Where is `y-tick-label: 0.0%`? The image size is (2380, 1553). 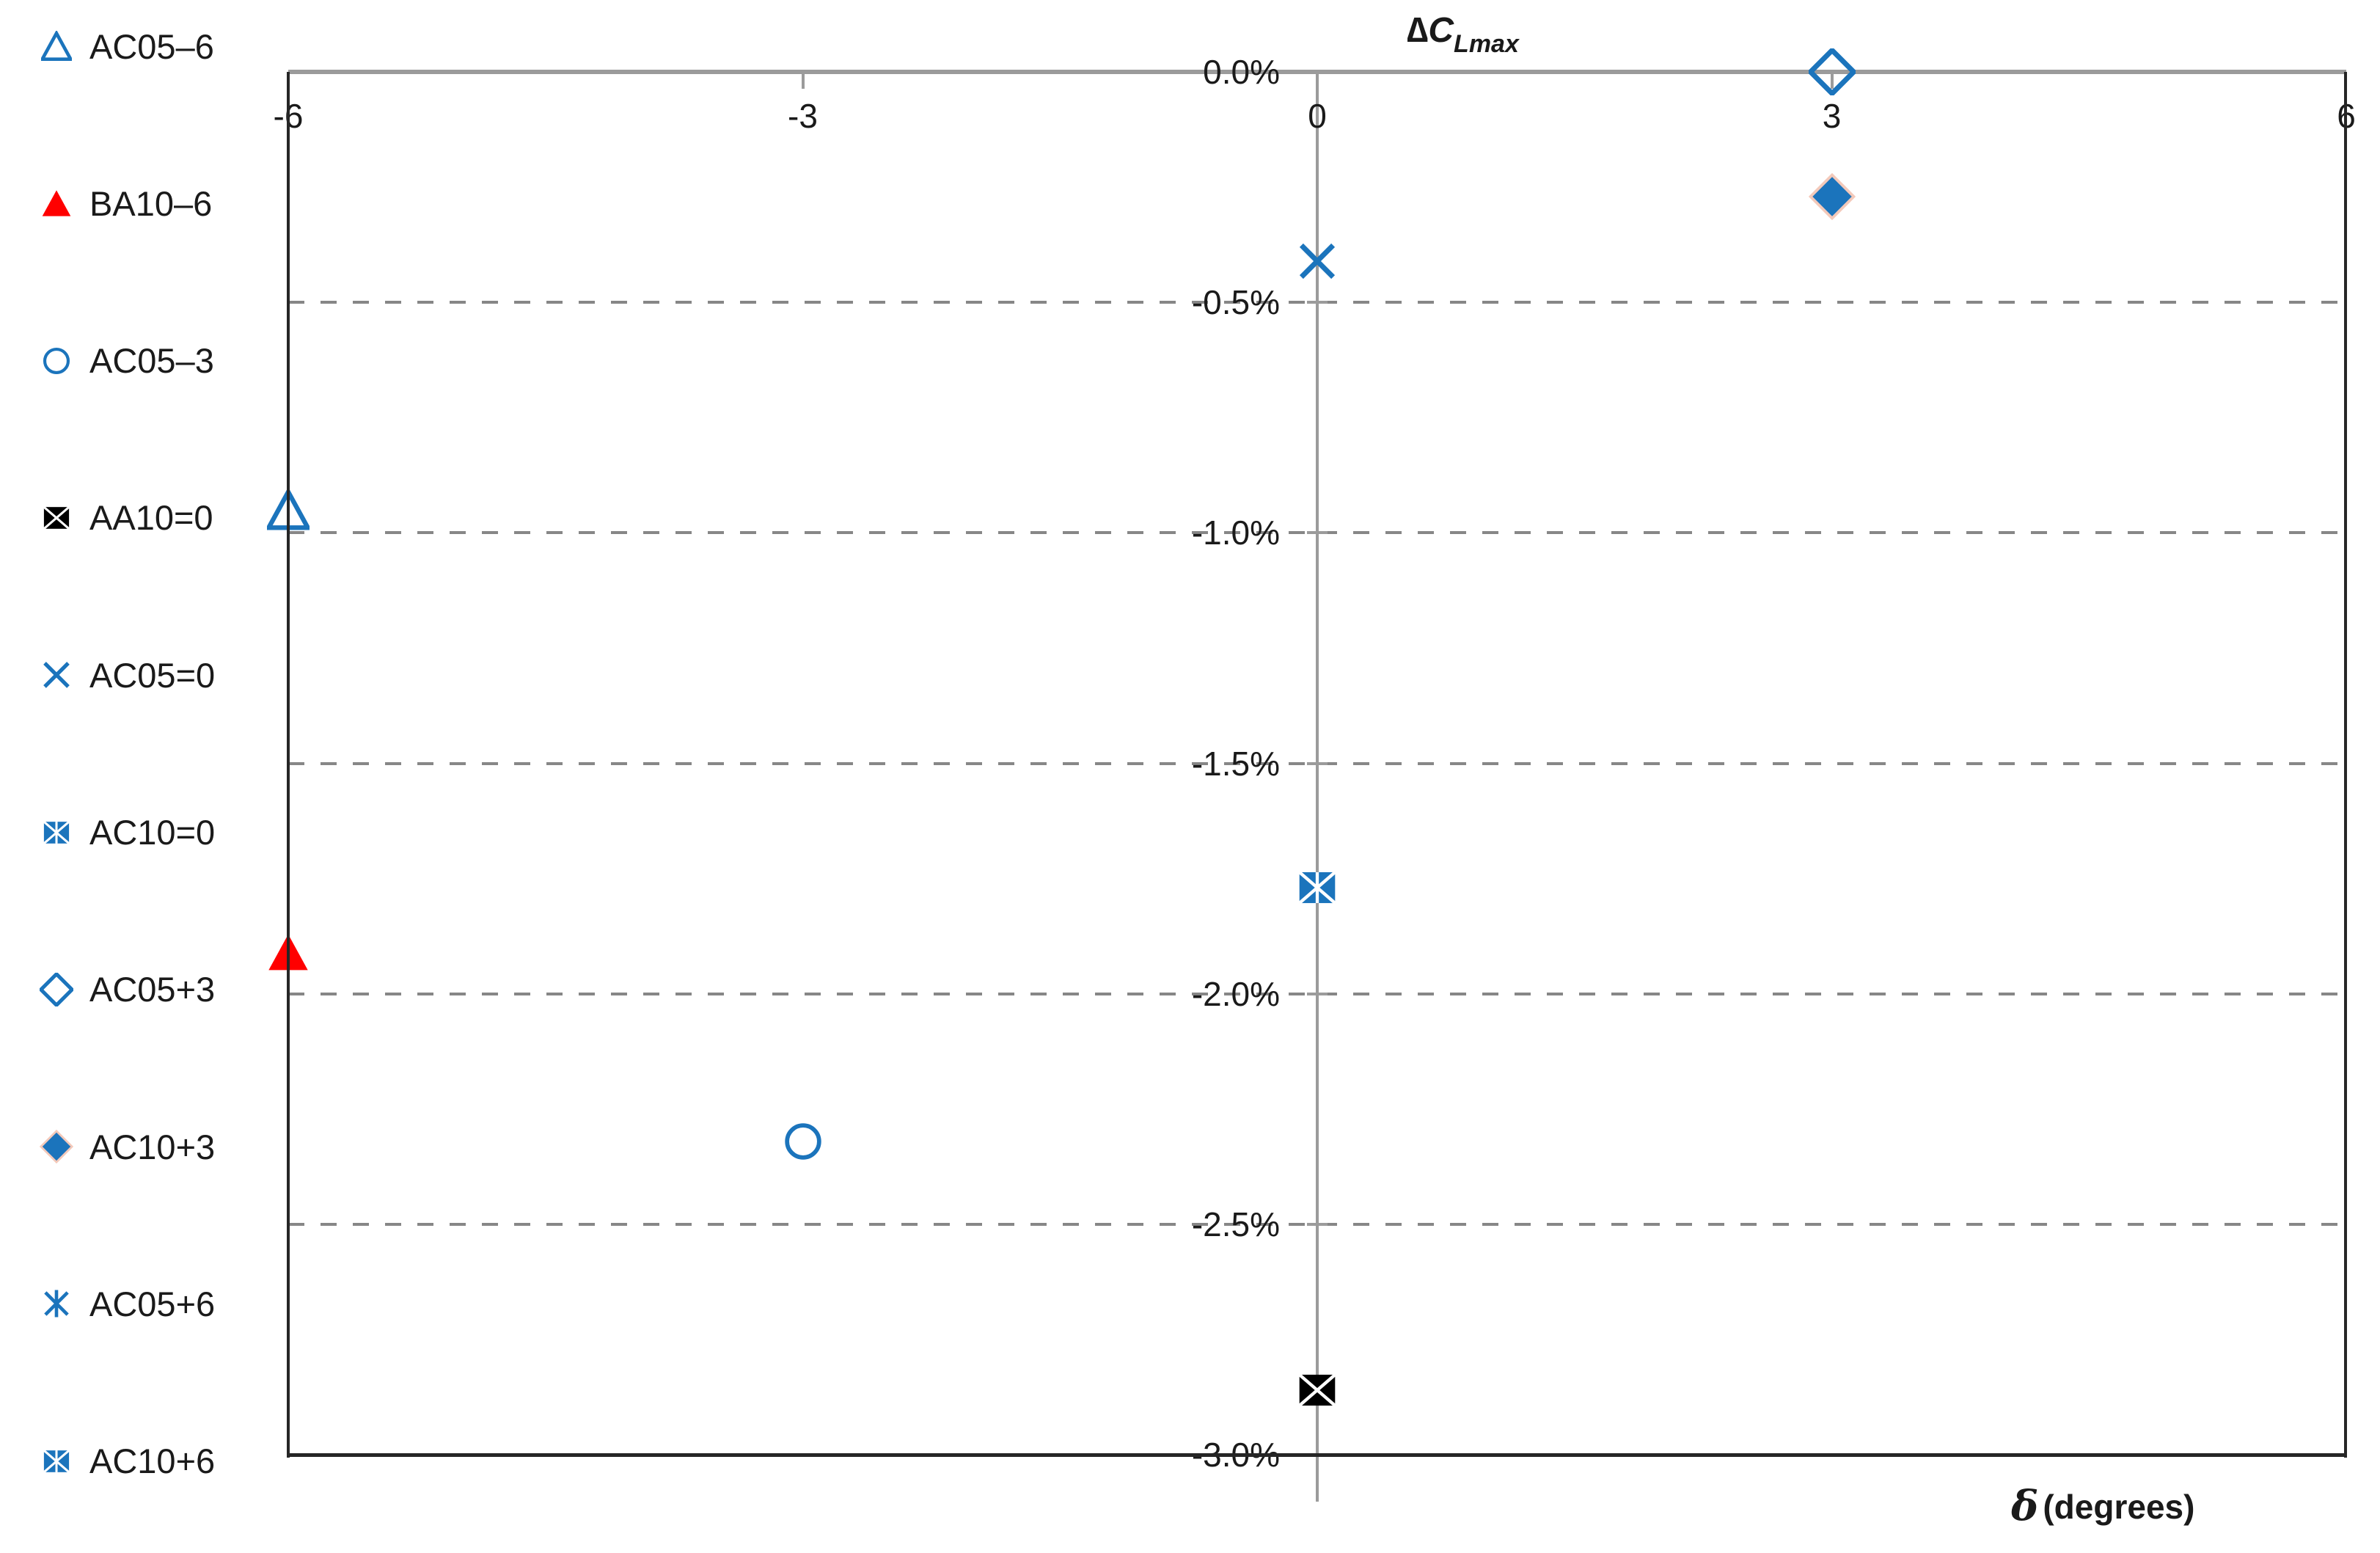
y-tick-label: 0.0% is located at coordinates (1242, 72).